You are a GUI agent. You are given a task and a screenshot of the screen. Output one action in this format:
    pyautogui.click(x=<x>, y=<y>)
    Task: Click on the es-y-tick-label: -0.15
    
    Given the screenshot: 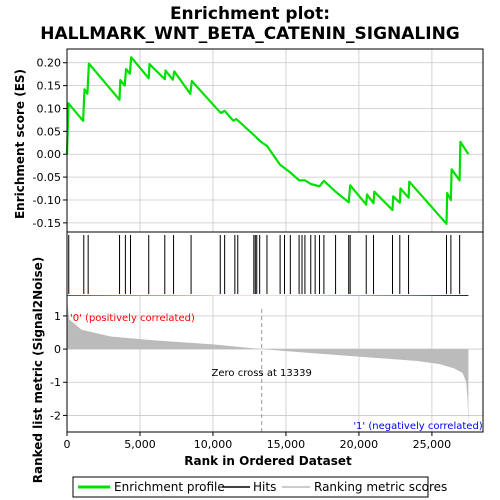 What is the action you would take?
    pyautogui.click(x=47, y=223)
    